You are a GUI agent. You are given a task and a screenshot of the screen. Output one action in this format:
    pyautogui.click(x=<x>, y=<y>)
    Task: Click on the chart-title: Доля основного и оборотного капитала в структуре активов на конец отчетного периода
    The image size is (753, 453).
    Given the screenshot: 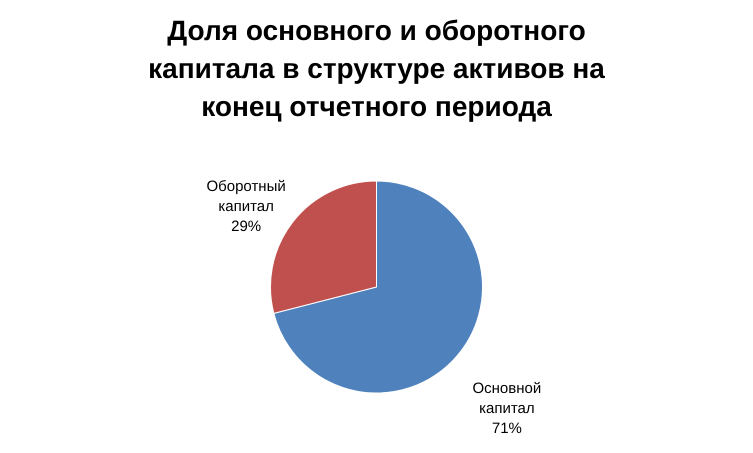 What is the action you would take?
    pyautogui.click(x=377, y=68)
    